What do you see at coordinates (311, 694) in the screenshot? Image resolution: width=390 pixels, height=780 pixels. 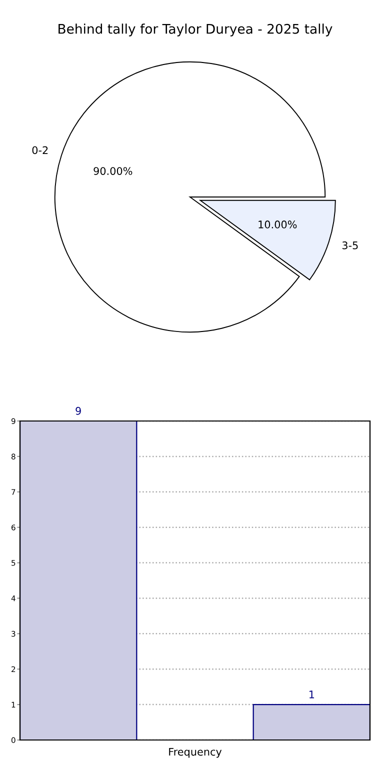 I see `data-label: 1` at bounding box center [311, 694].